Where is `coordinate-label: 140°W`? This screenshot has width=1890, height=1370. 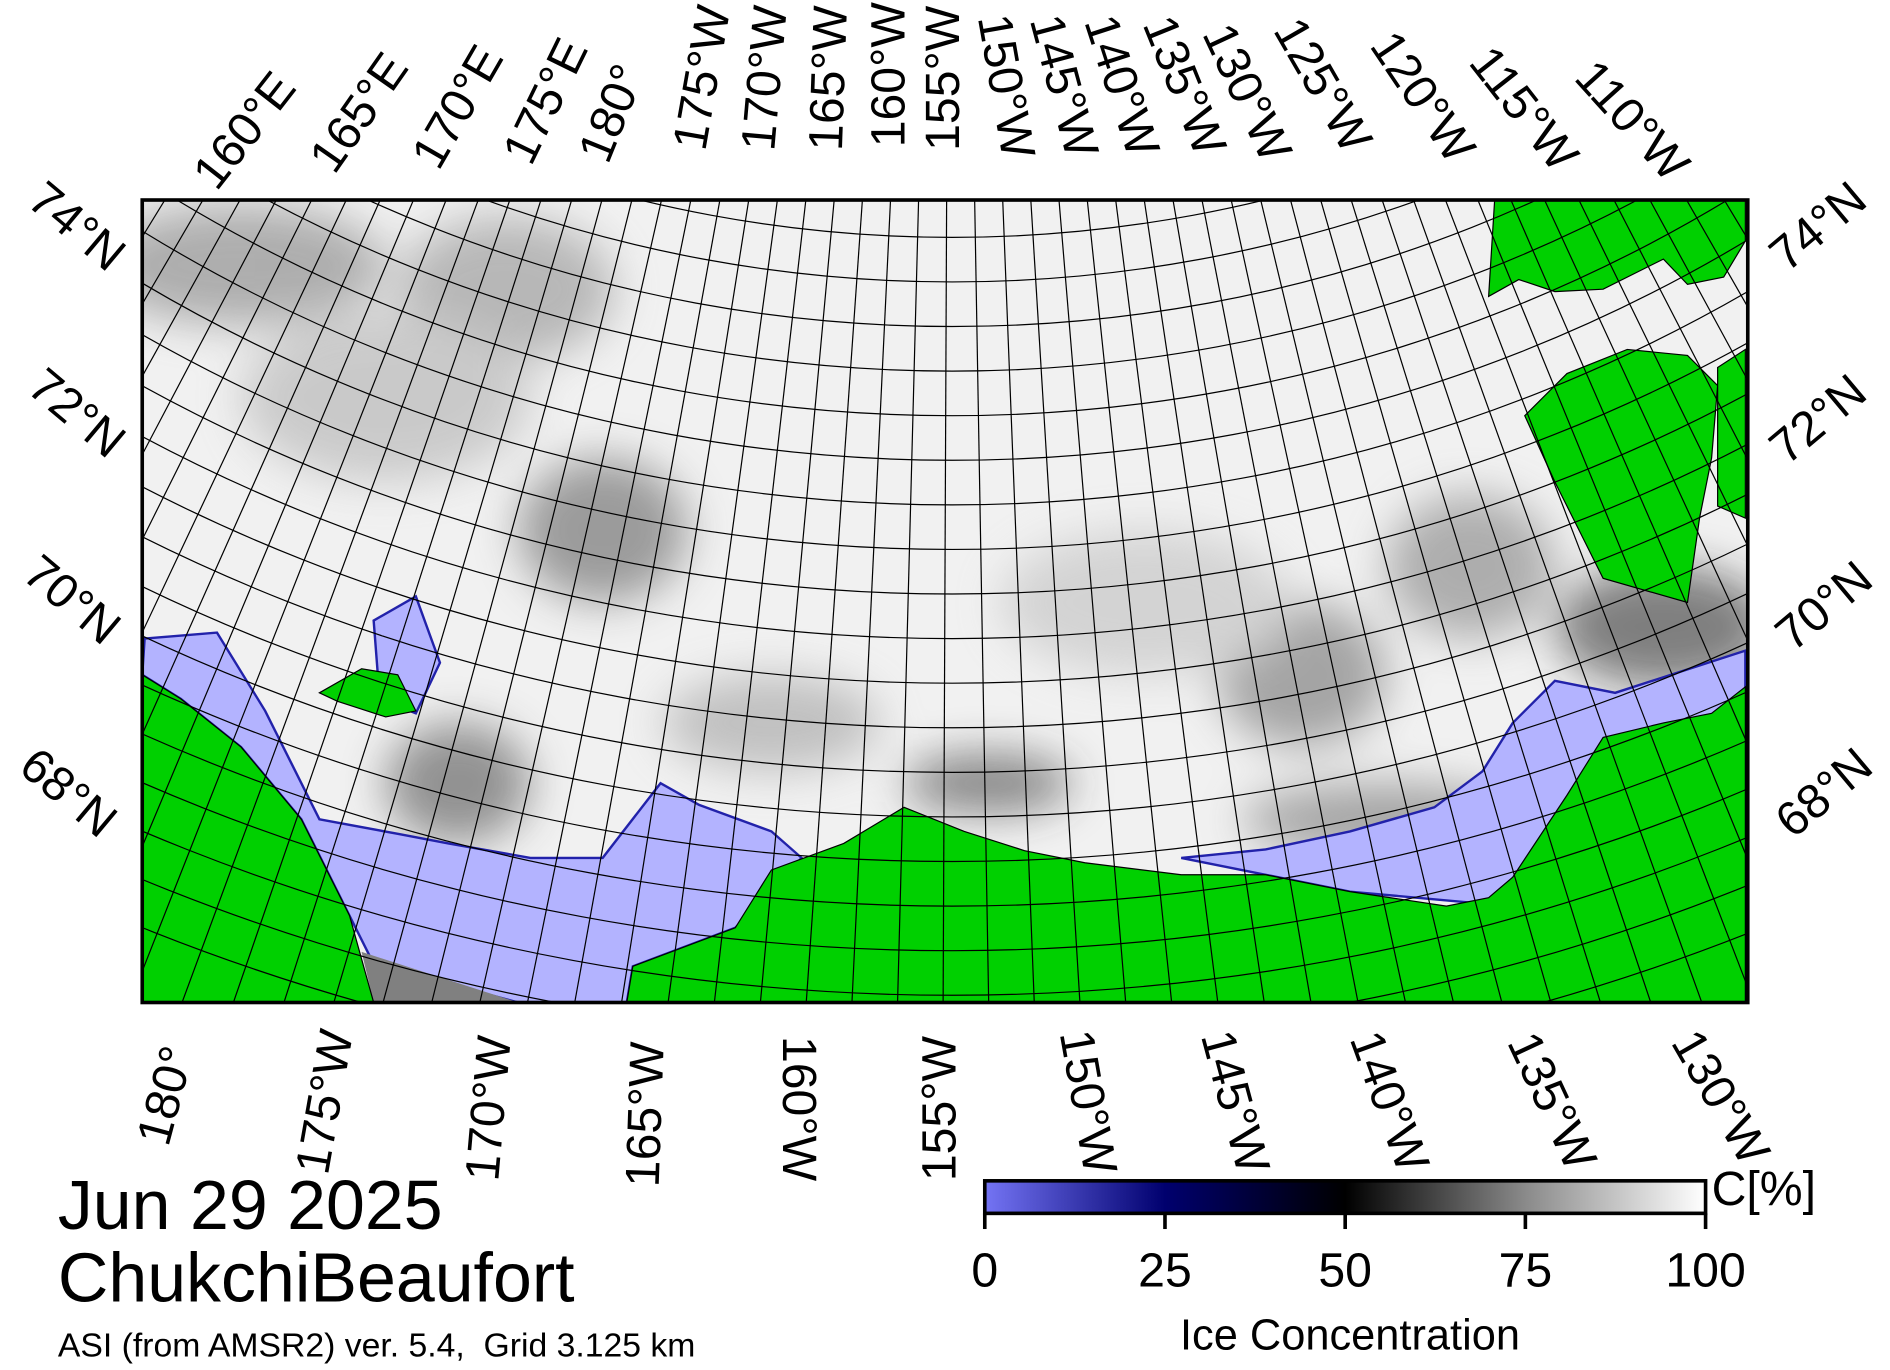
coordinate-label: 140°W is located at coordinates (1389, 1101).